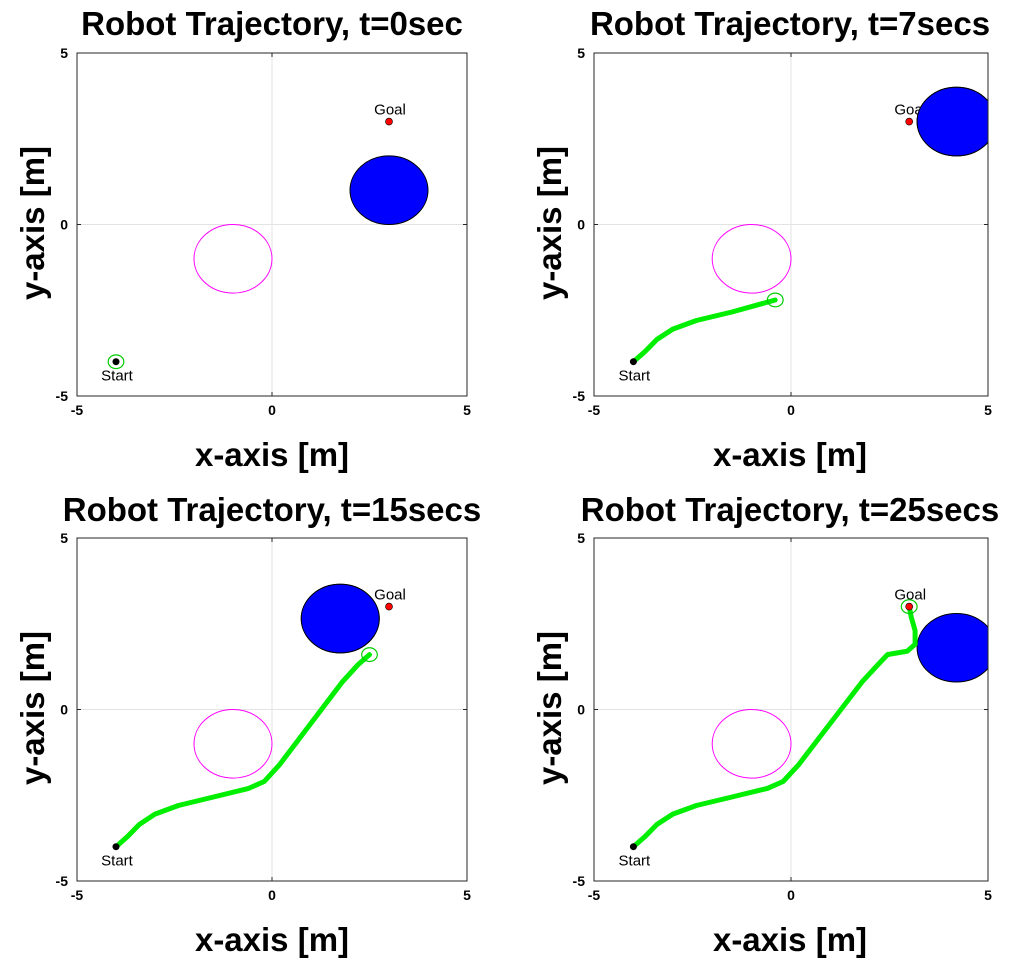 This screenshot has width=1033, height=960. Describe the element at coordinates (790, 23) in the screenshot. I see `chart-title: Robot Trajectory, t=7secs` at that location.